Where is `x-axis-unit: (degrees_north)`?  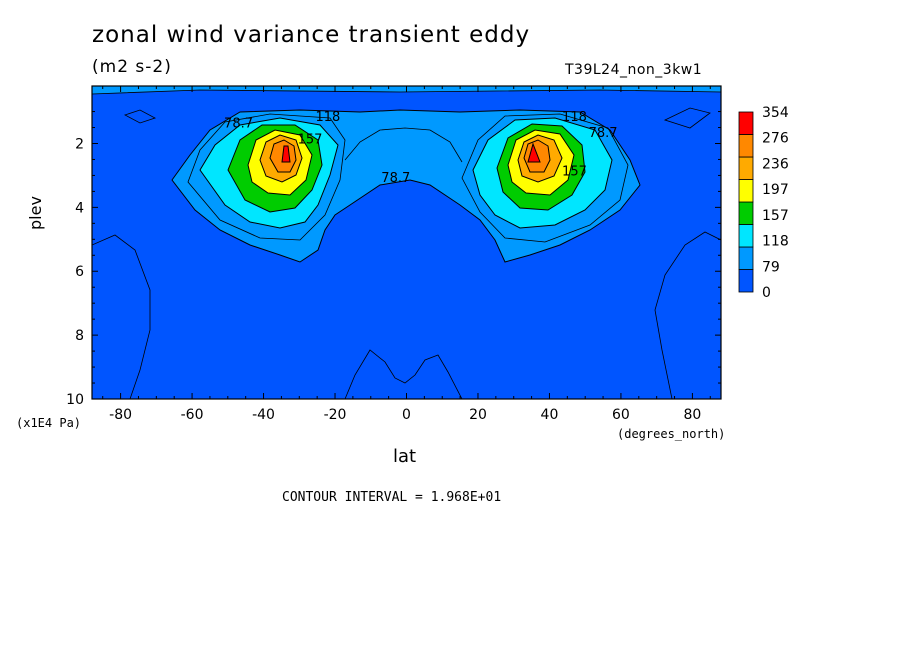 x-axis-unit: (degrees_north) is located at coordinates (671, 434).